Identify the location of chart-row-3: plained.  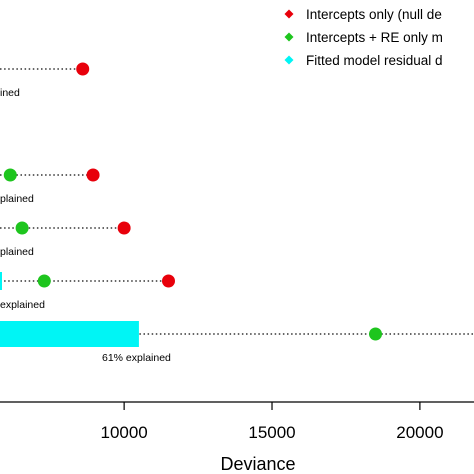
(65, 239).